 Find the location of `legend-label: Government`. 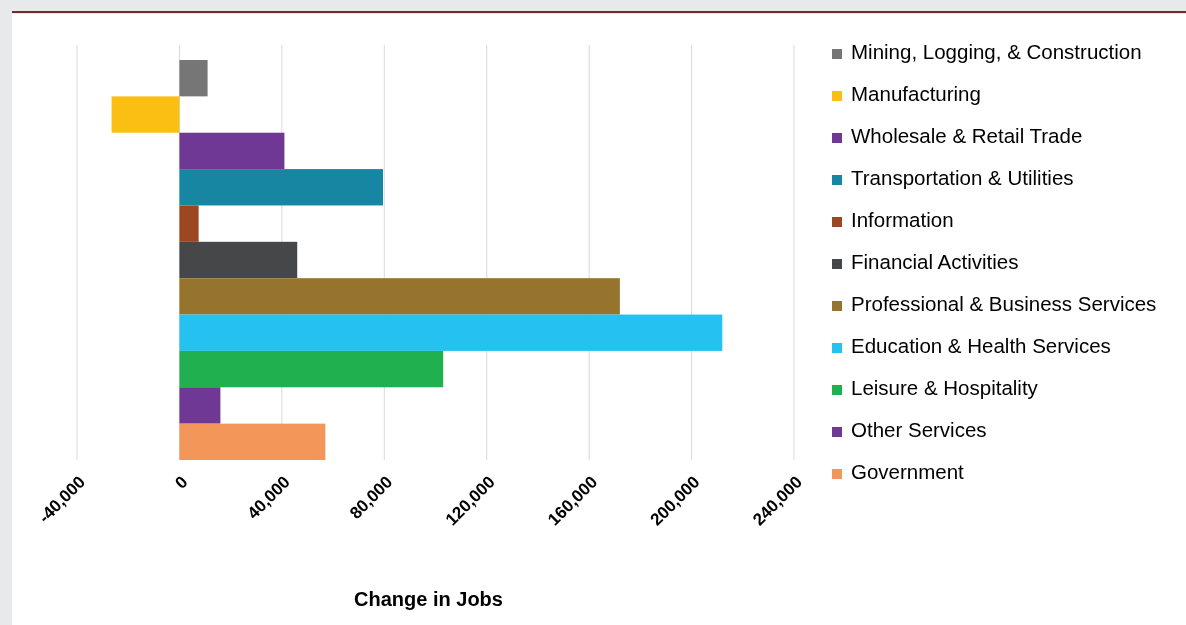

legend-label: Government is located at coordinates (908, 472).